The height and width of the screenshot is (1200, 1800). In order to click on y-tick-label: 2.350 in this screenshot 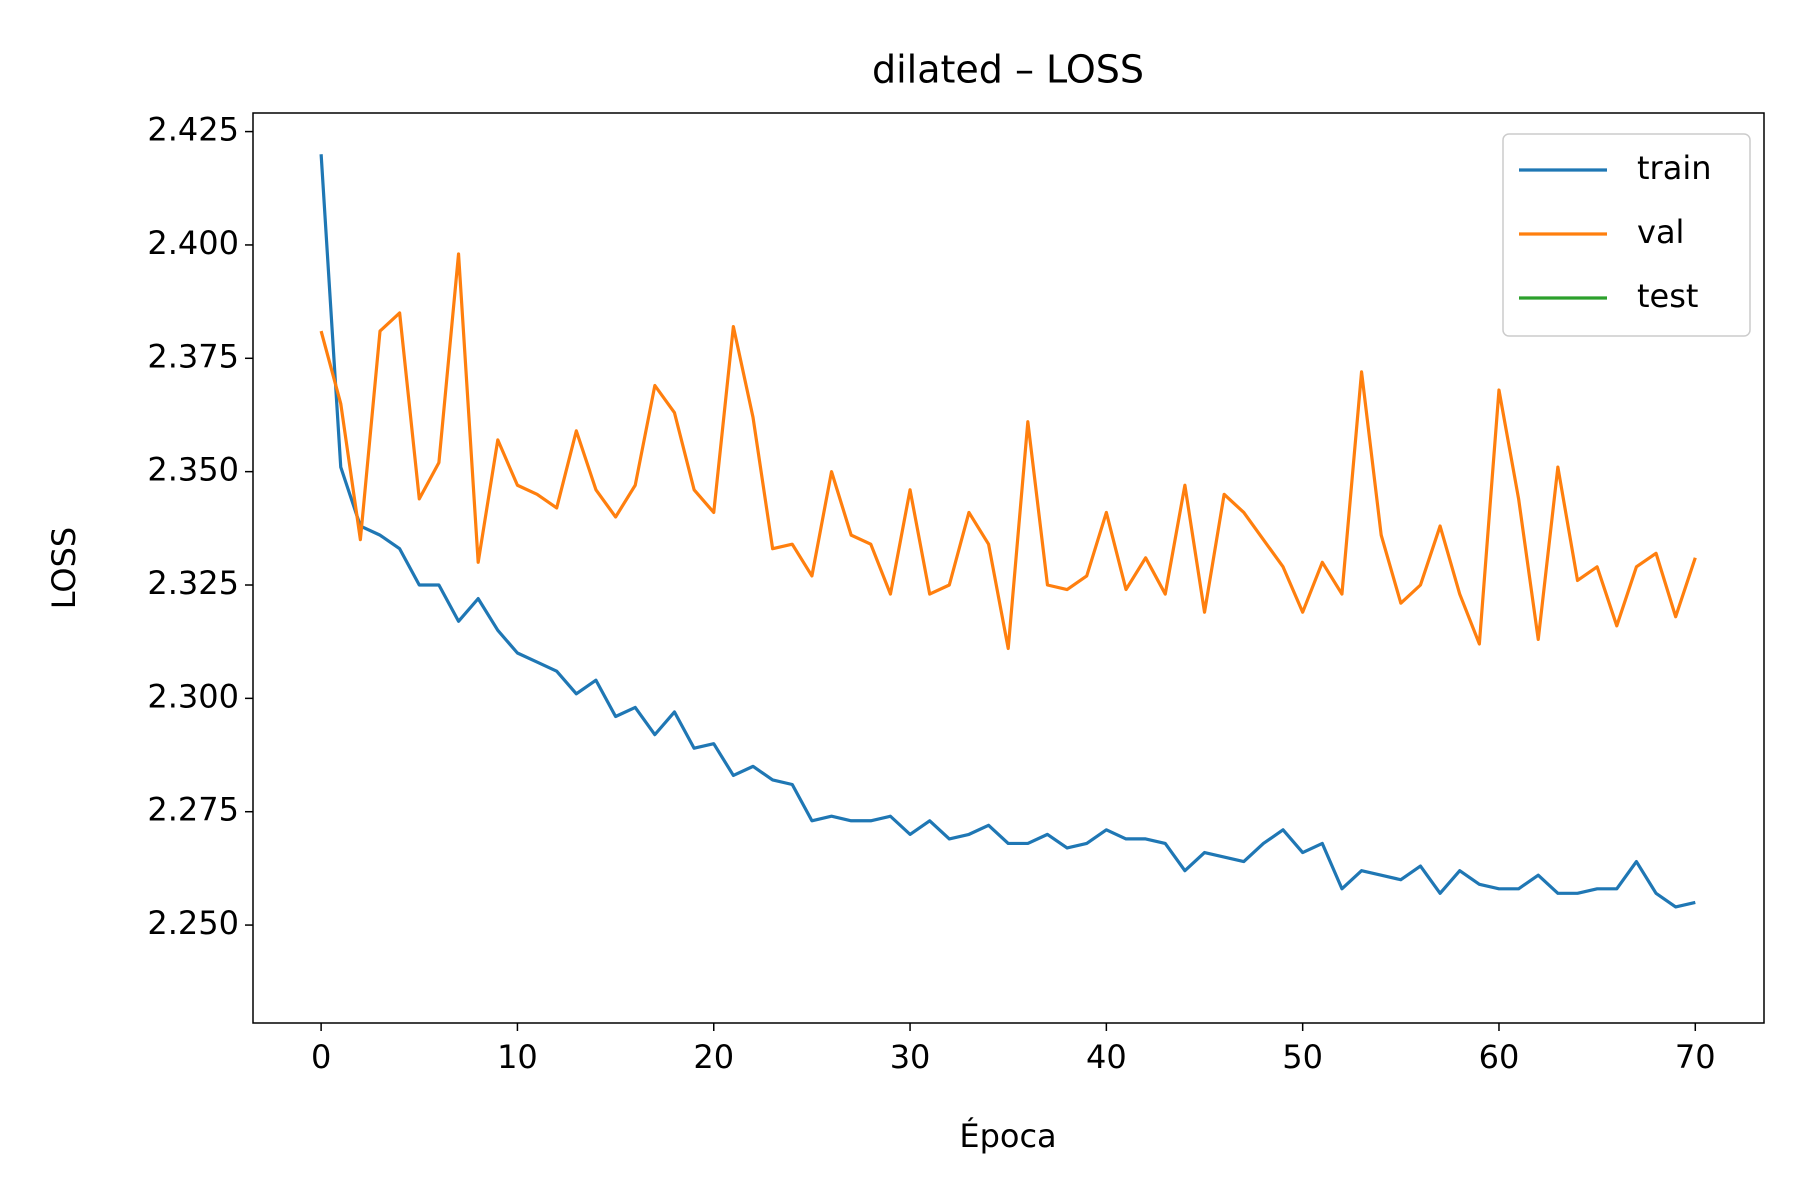, I will do `click(193, 470)`.